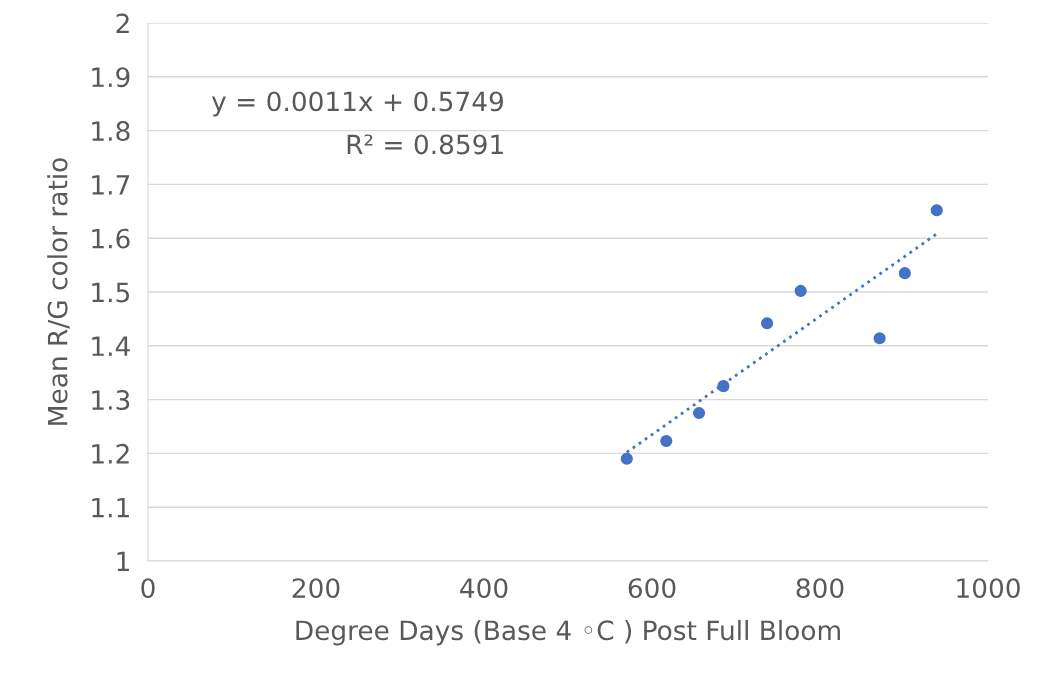 The width and height of the screenshot is (1048, 686). Describe the element at coordinates (357, 104) in the screenshot. I see `annotation: y = 0.0011x + 0.5749` at that location.